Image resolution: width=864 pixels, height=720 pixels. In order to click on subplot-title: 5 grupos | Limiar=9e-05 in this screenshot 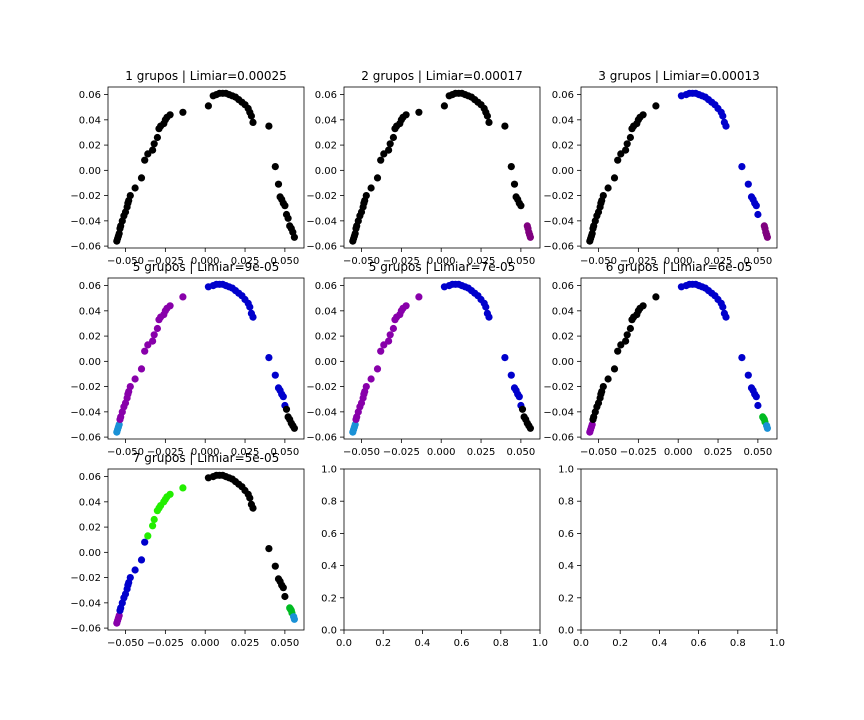, I will do `click(206, 267)`.